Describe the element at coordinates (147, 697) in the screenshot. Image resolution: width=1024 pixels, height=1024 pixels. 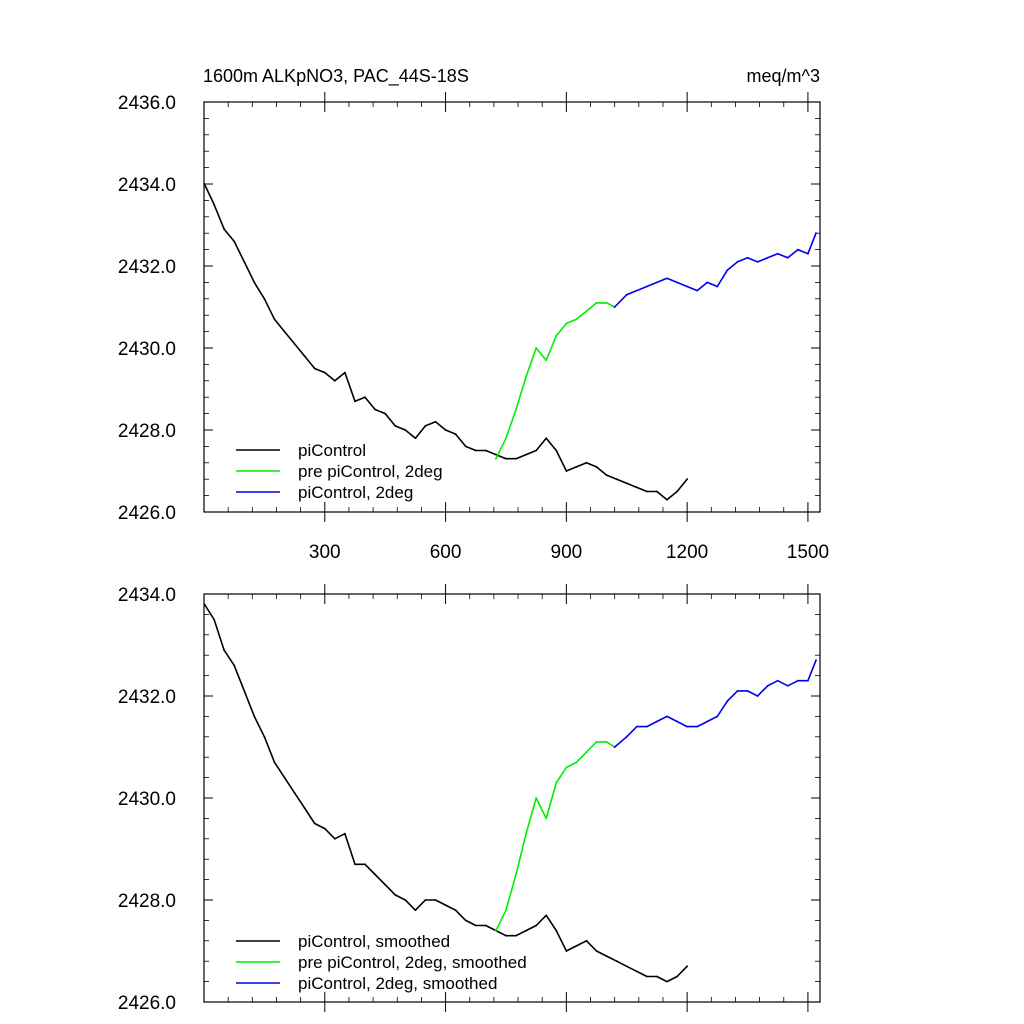
I see `y-tick-label: 2432.0` at that location.